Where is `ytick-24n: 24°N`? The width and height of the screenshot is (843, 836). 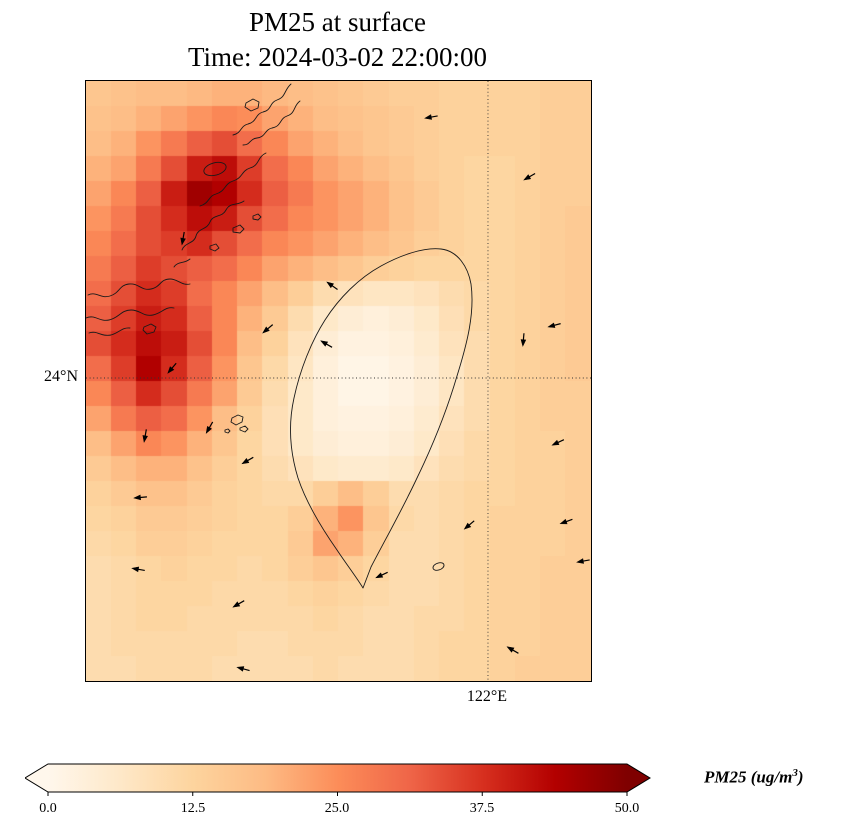
ytick-24n: 24°N is located at coordinates (61, 376).